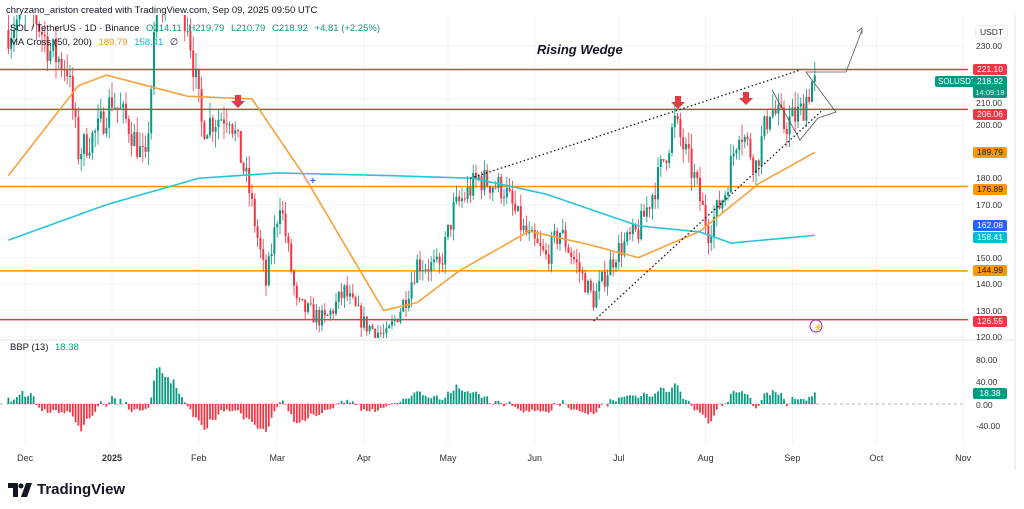 This screenshot has width=1024, height=509. I want to click on bbp-name: BBP (13), so click(29, 347).